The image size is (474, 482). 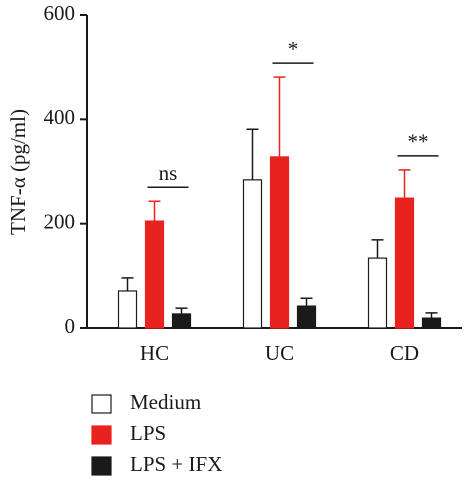 I want to click on legend-label: LPS, so click(x=148, y=433).